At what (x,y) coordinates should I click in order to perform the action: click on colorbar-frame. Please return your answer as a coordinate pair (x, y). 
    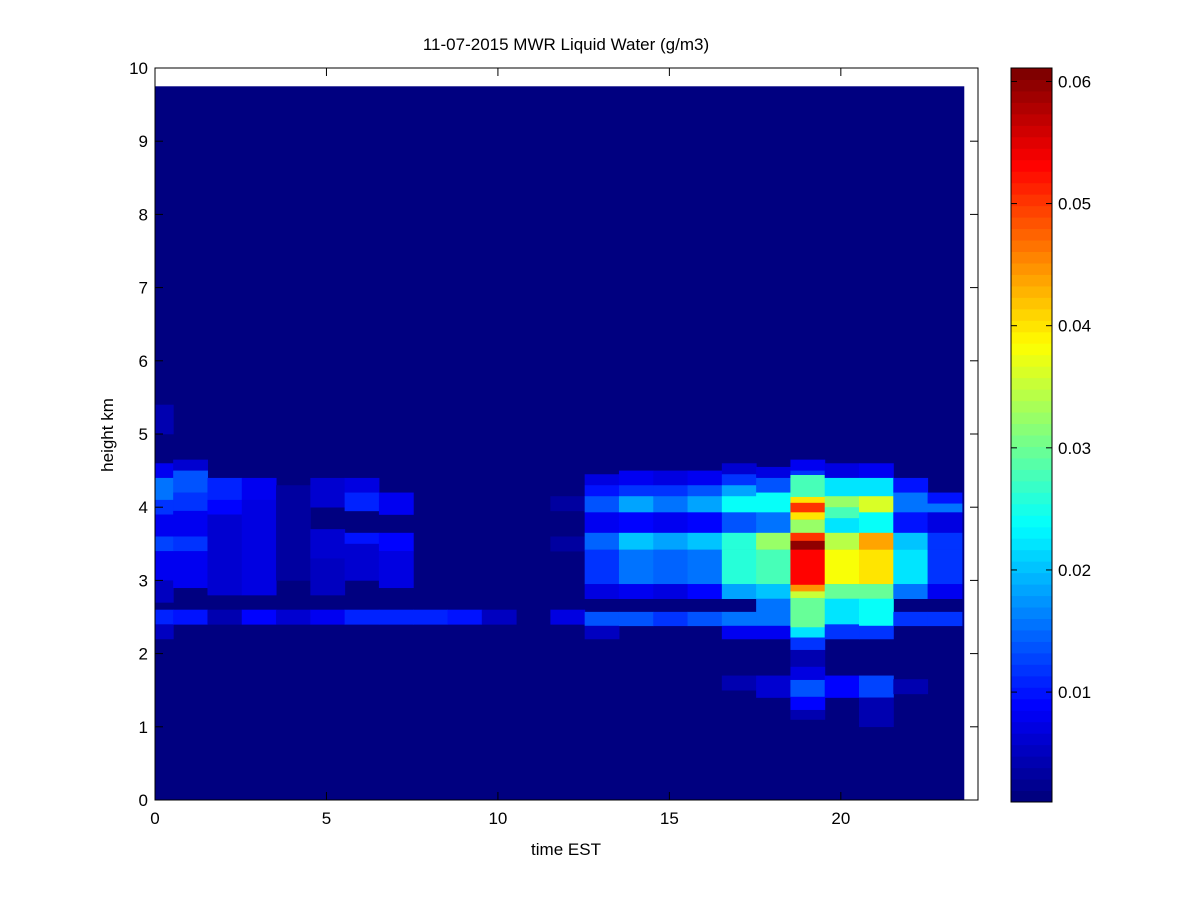
    Looking at the image, I should click on (1031, 435).